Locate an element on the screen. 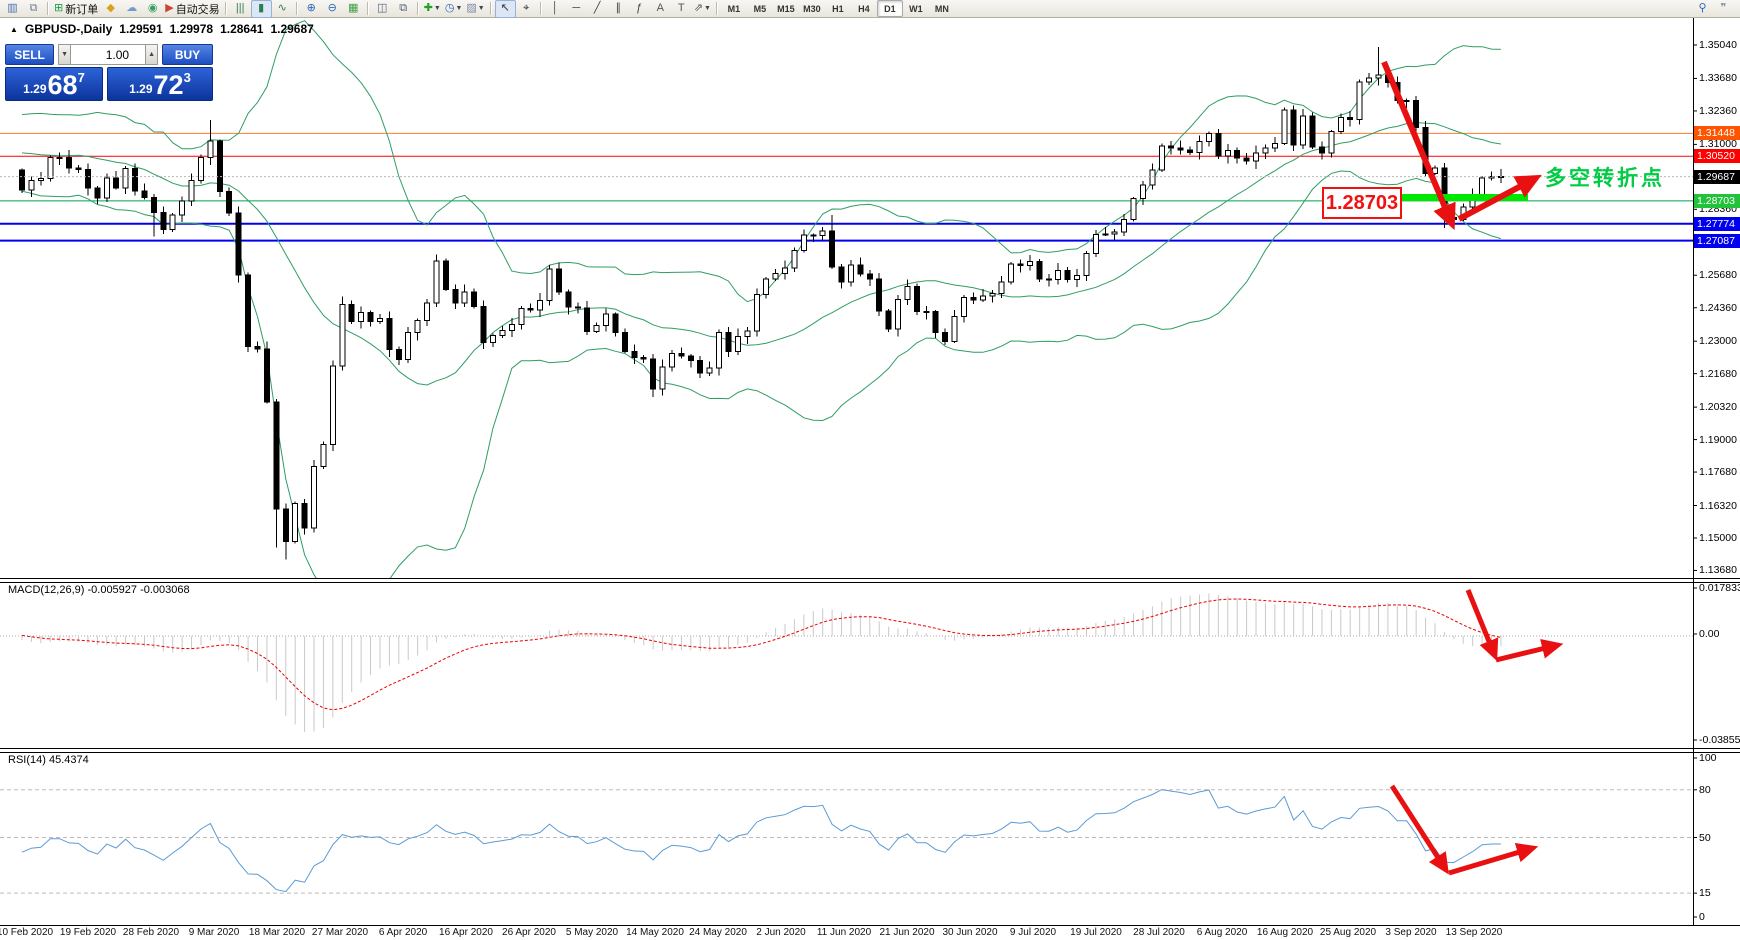  zoom-out-icon: ⊖ is located at coordinates (332, 8).